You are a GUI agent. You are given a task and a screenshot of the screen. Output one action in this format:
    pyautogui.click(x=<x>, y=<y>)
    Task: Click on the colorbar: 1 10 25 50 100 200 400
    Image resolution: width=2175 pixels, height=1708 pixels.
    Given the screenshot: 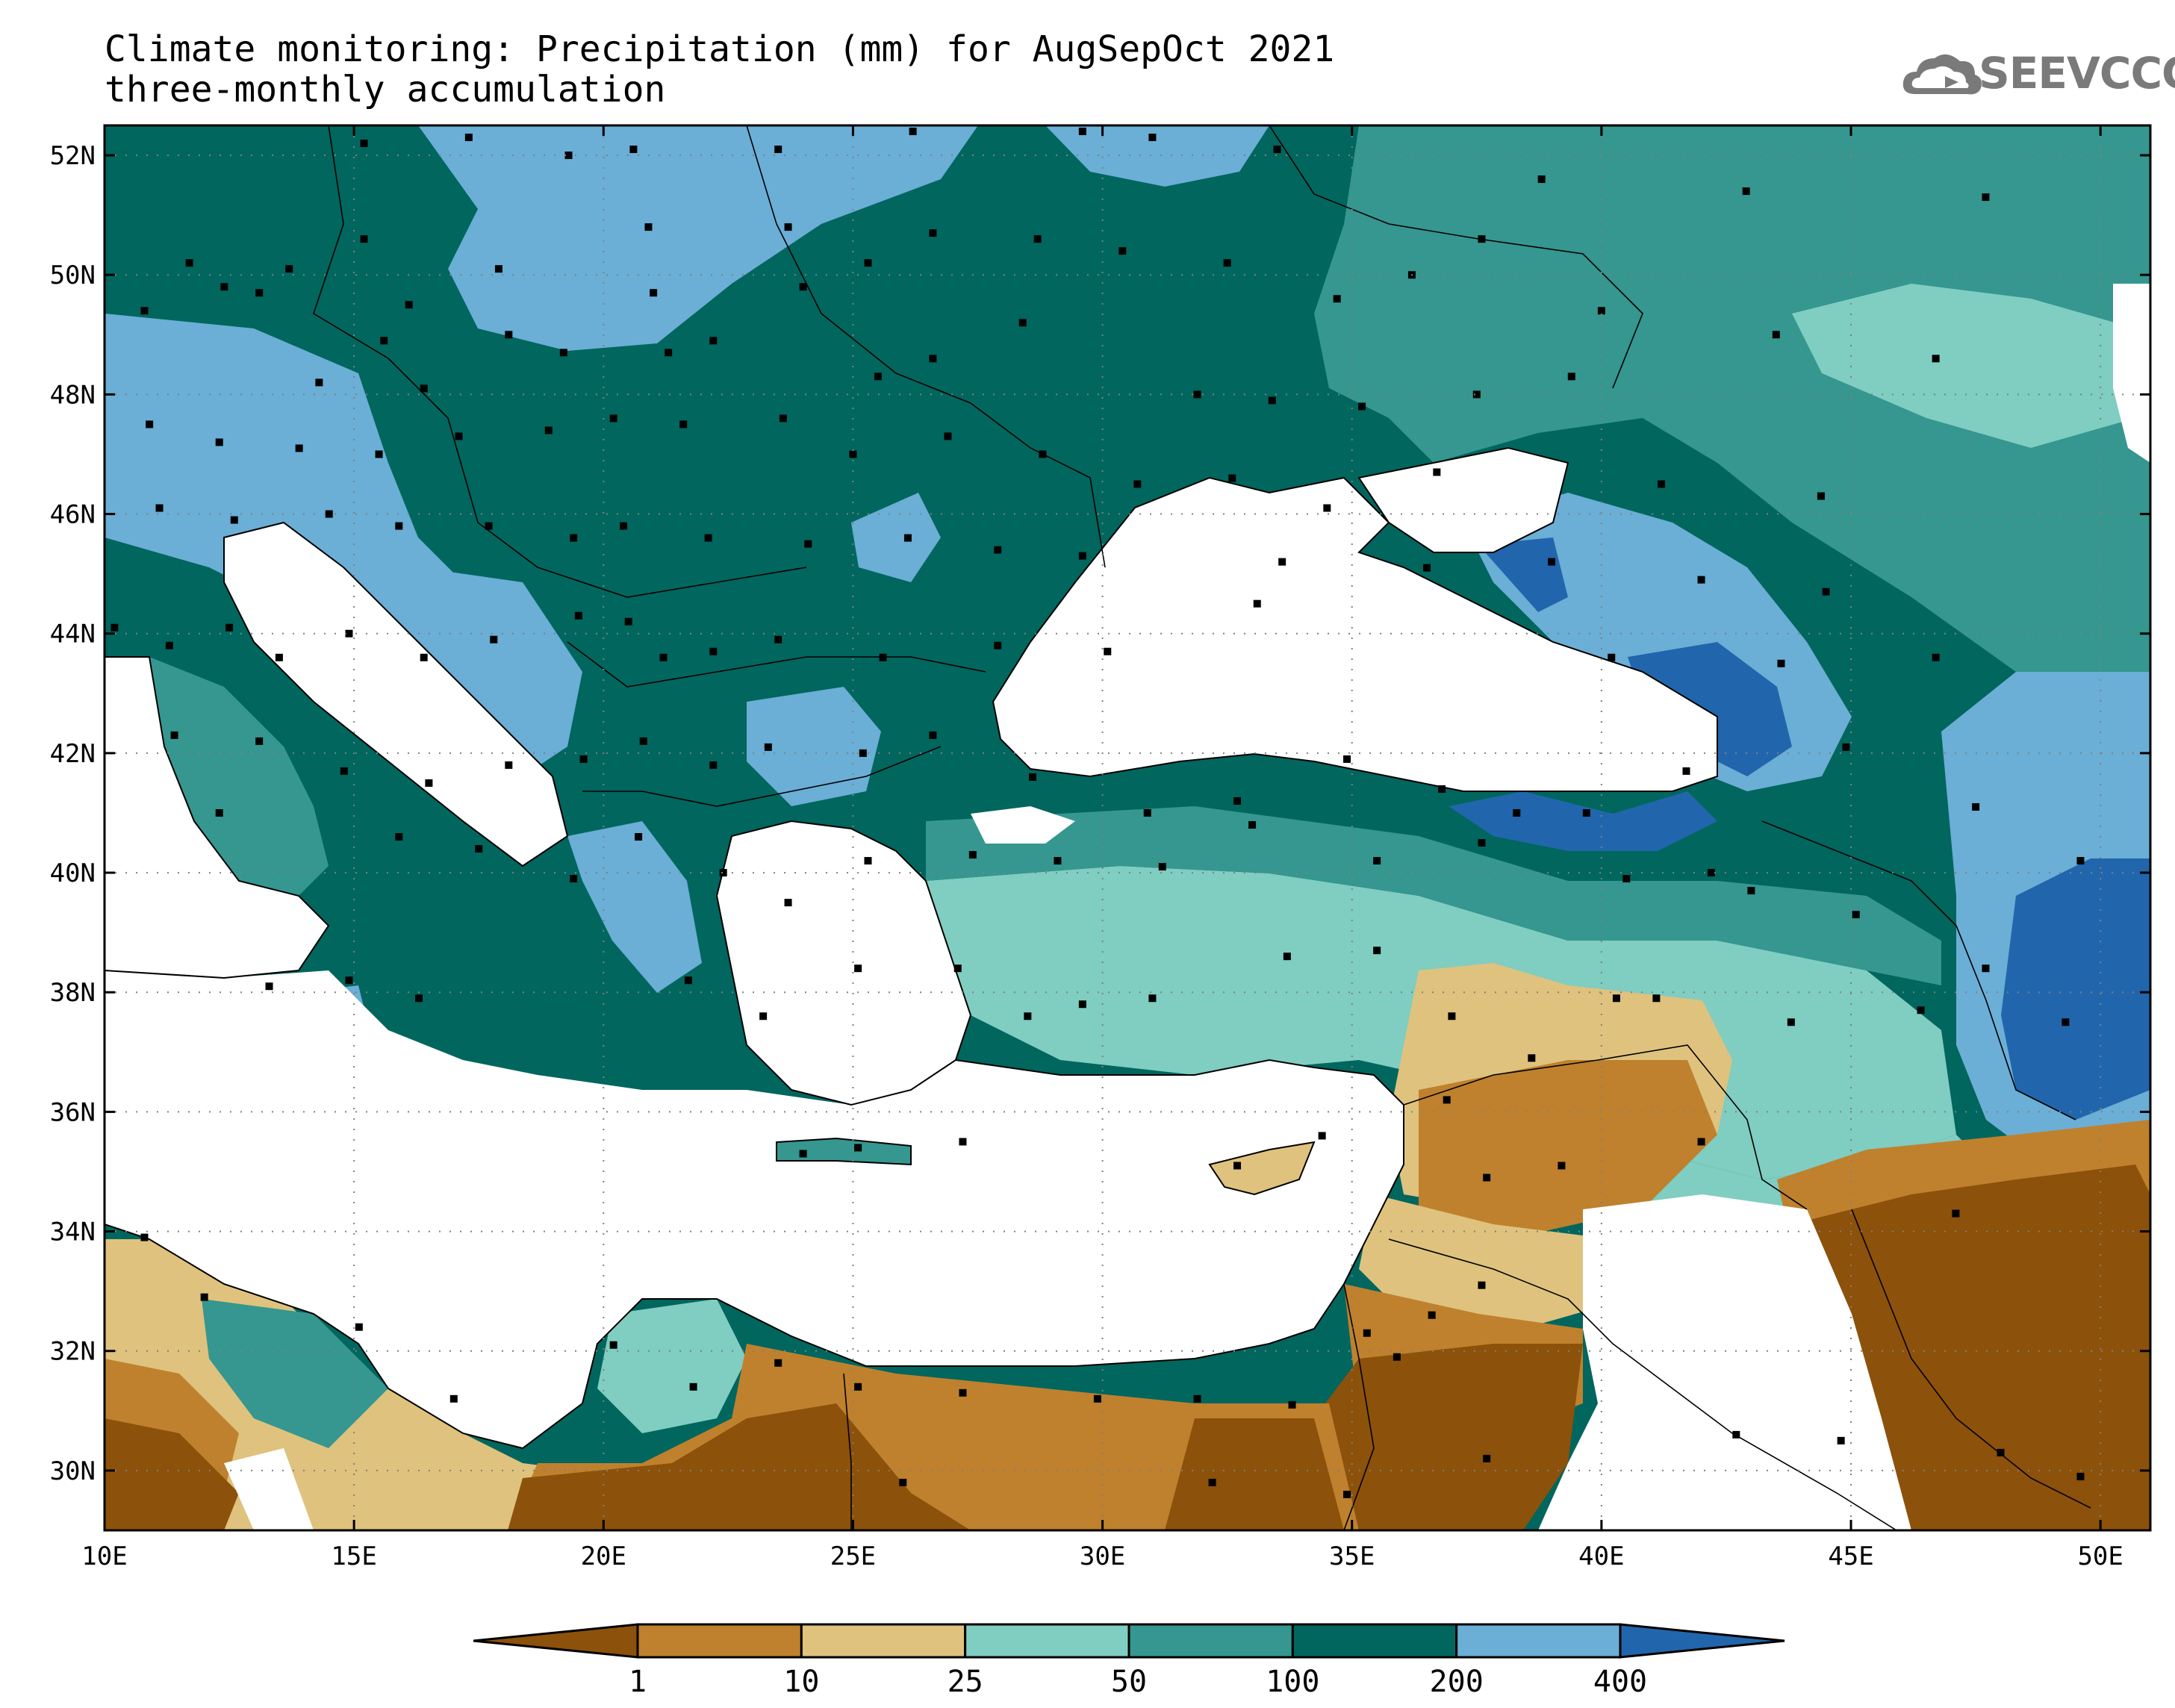 What is the action you would take?
    pyautogui.click(x=1129, y=1661)
    